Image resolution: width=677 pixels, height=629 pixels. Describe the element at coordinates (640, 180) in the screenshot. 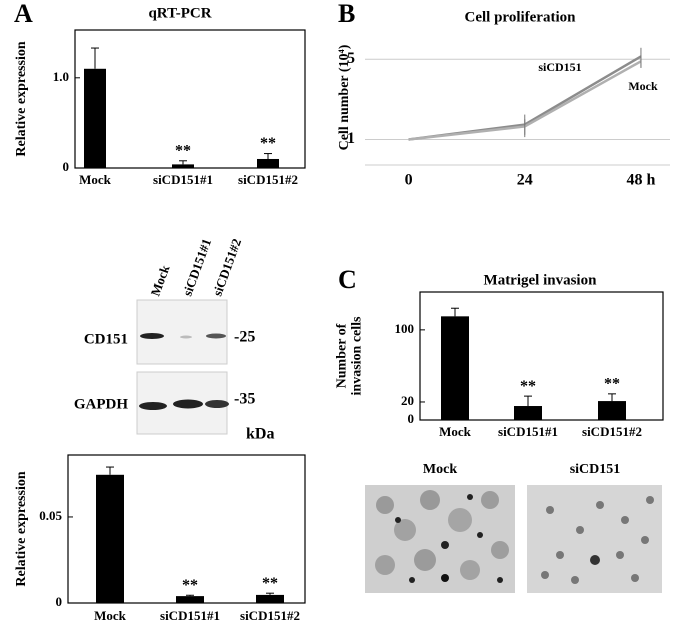

I see `x-tick-label: 48 h` at that location.